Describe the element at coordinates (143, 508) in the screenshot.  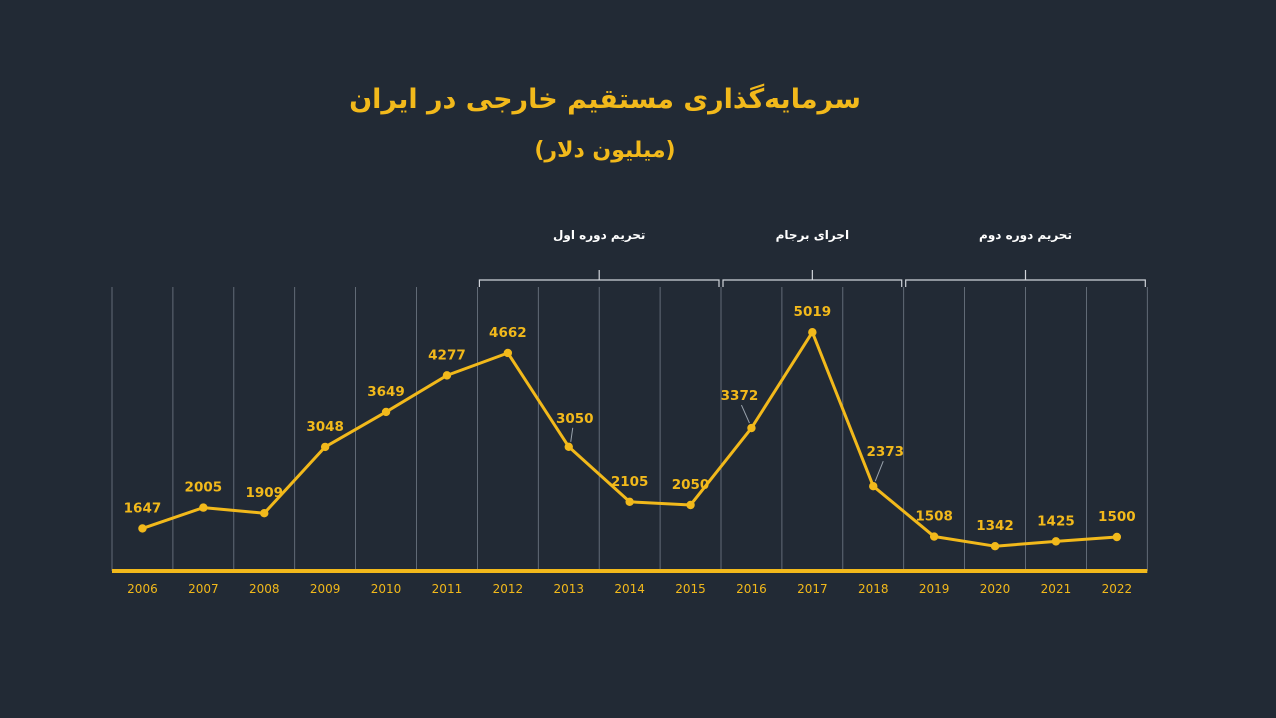
I see `data-label: 1647` at that location.